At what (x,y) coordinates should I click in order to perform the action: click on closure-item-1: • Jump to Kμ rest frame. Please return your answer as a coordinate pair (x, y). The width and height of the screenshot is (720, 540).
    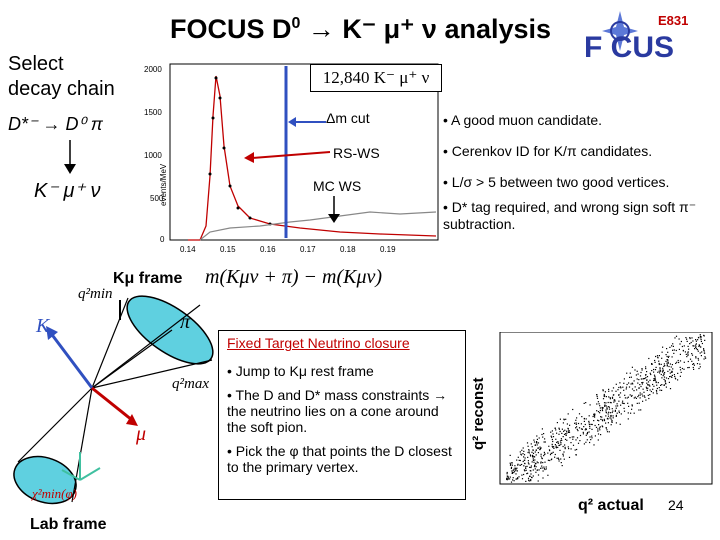
    Looking at the image, I should click on (300, 371).